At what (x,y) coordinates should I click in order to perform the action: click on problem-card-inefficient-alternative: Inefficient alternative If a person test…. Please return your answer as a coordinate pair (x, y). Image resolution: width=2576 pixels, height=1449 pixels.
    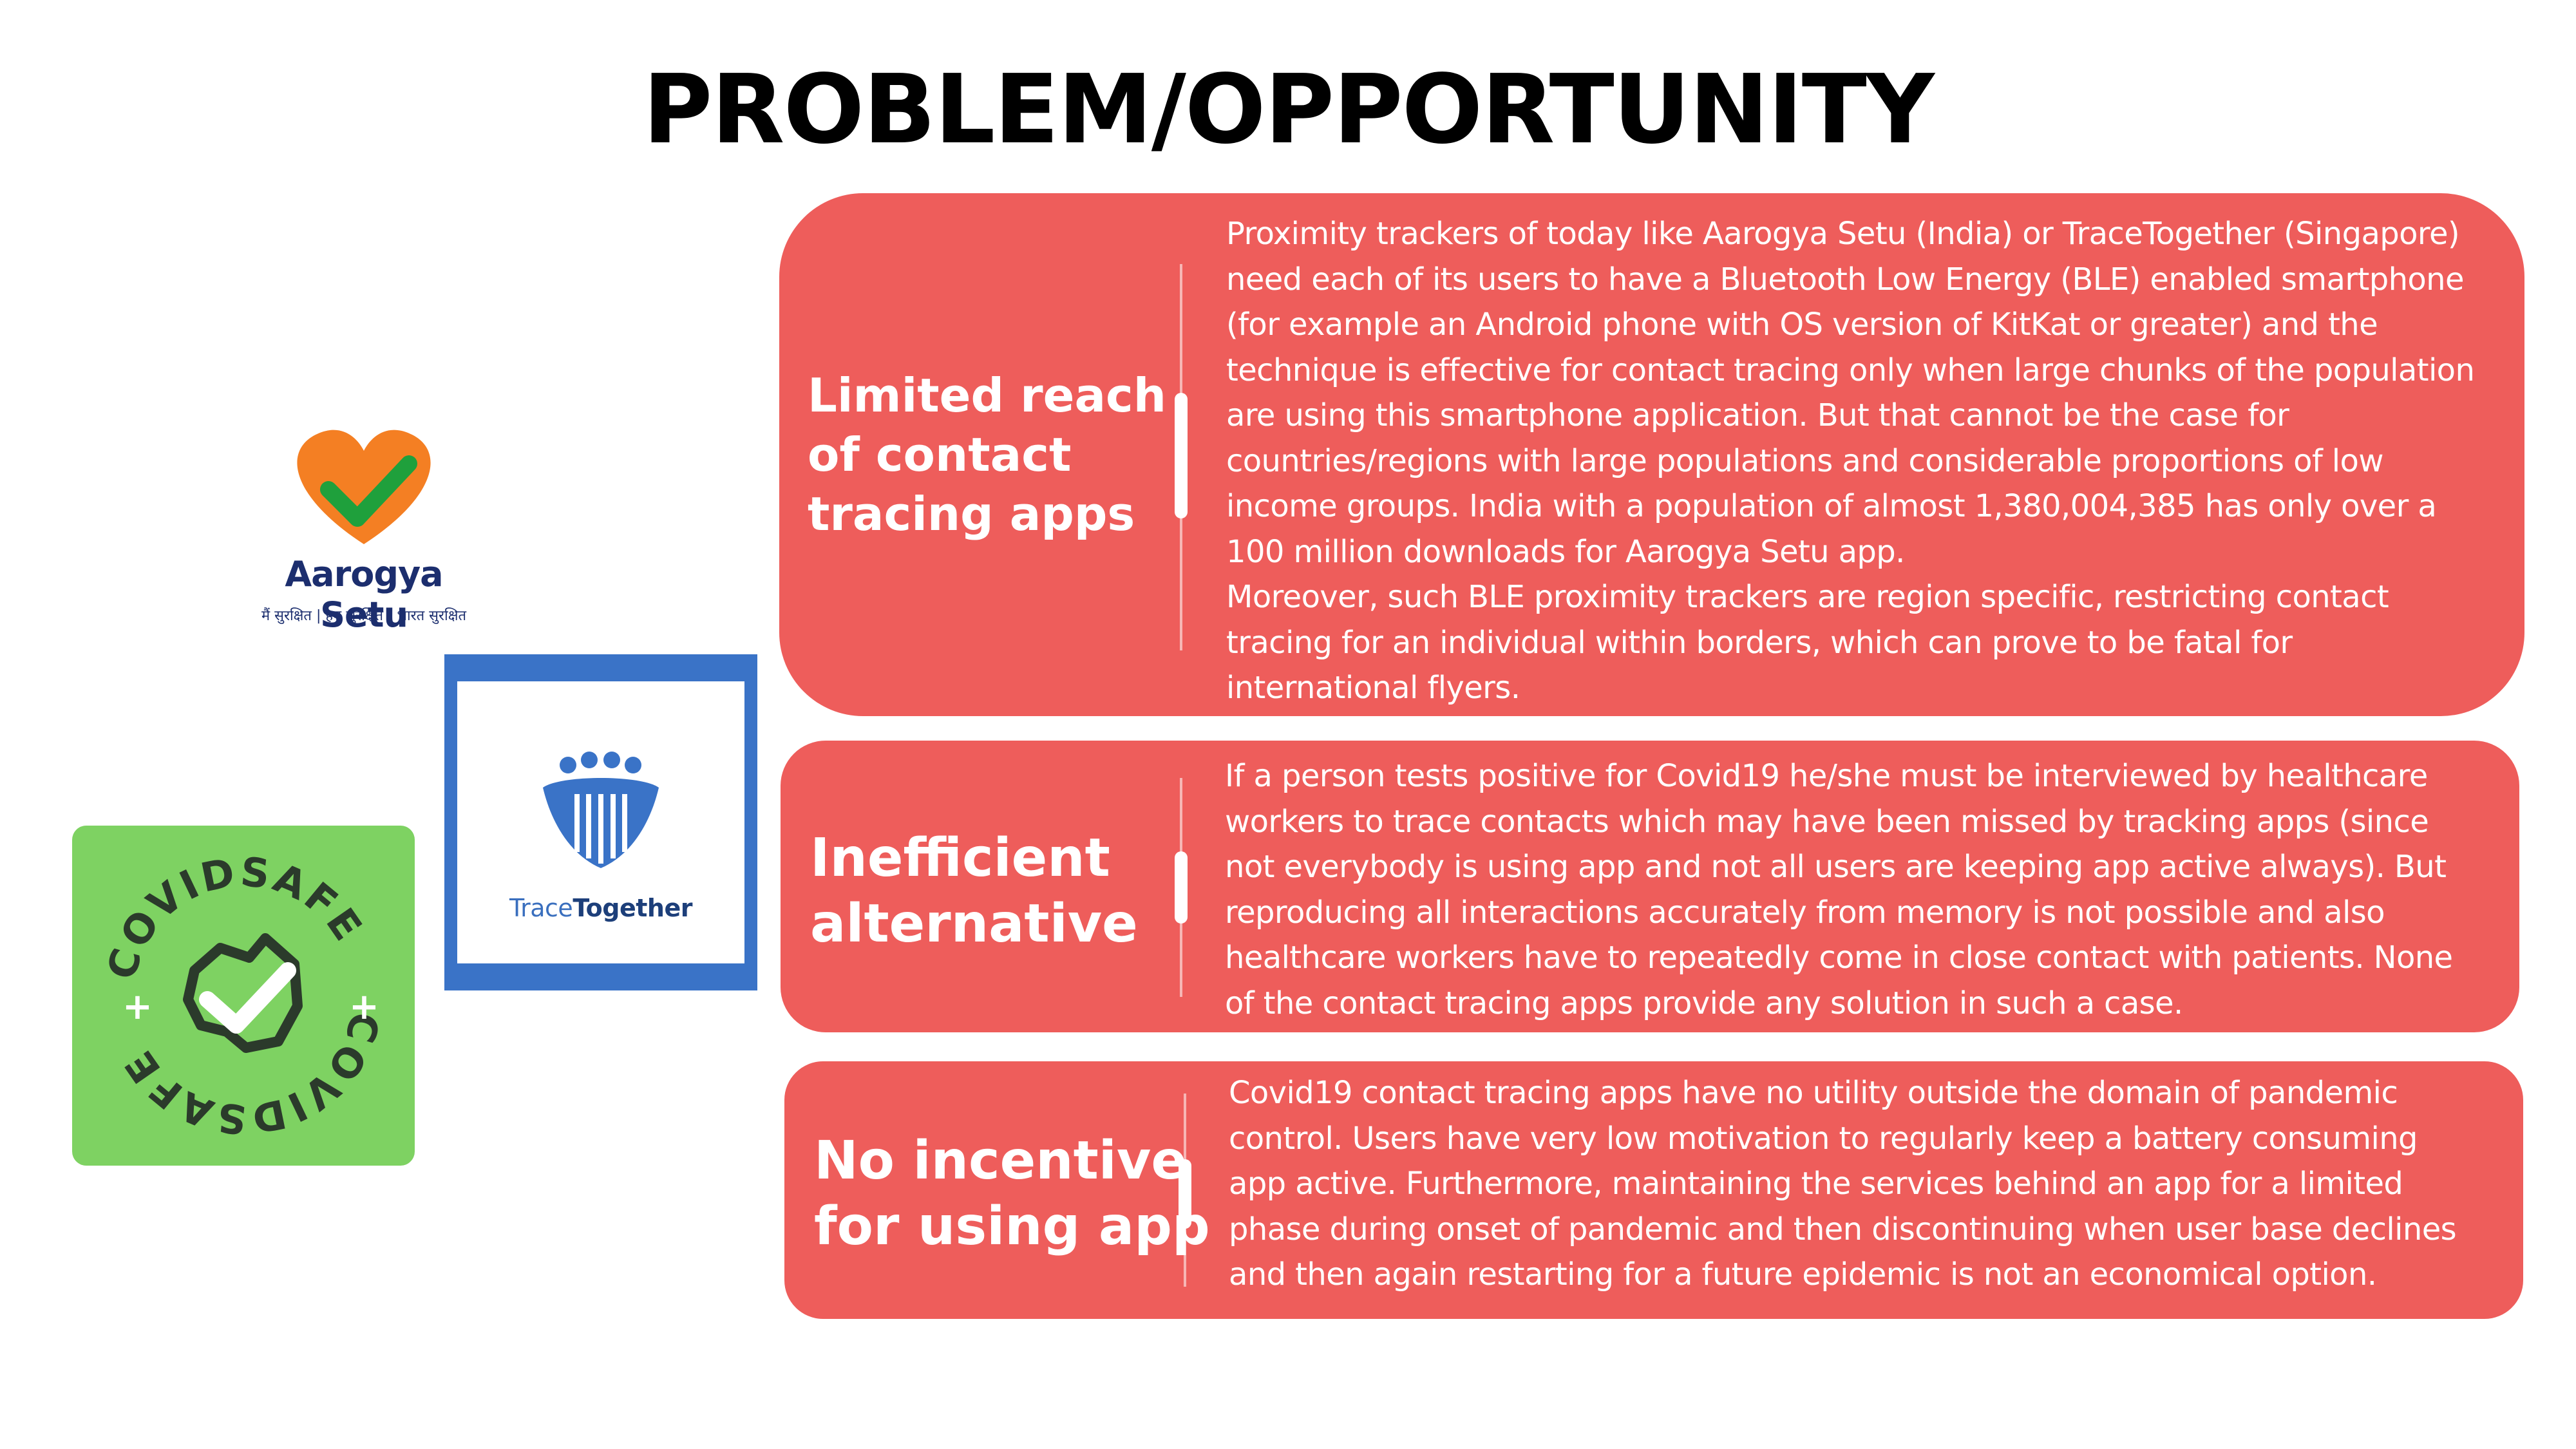
    Looking at the image, I should click on (1650, 886).